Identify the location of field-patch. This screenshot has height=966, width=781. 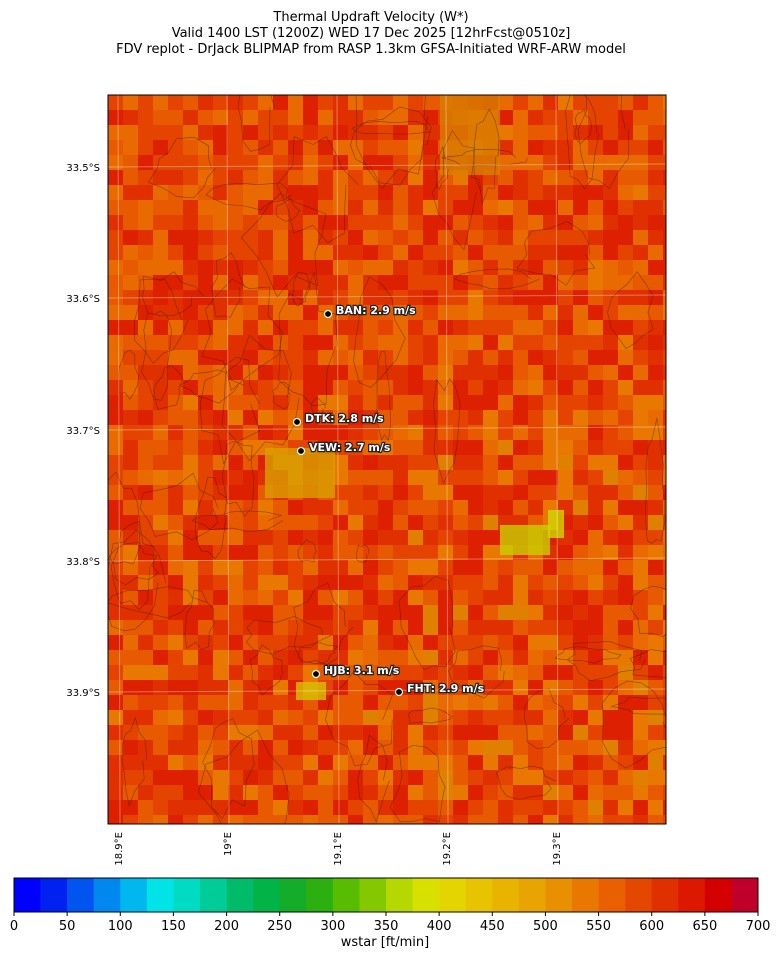
(300, 473).